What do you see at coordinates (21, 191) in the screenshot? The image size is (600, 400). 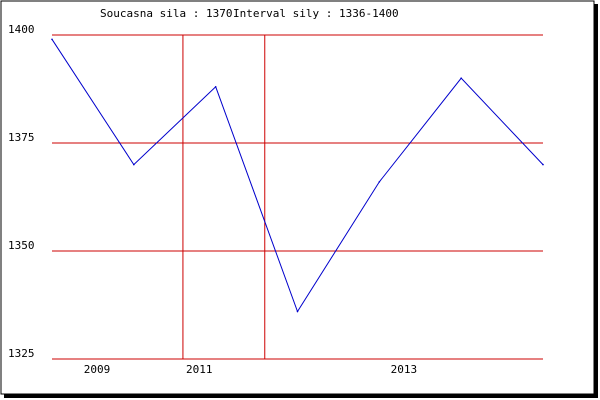 I see `y-axis-tick-labels: 1325 1350 1375 1400` at bounding box center [21, 191].